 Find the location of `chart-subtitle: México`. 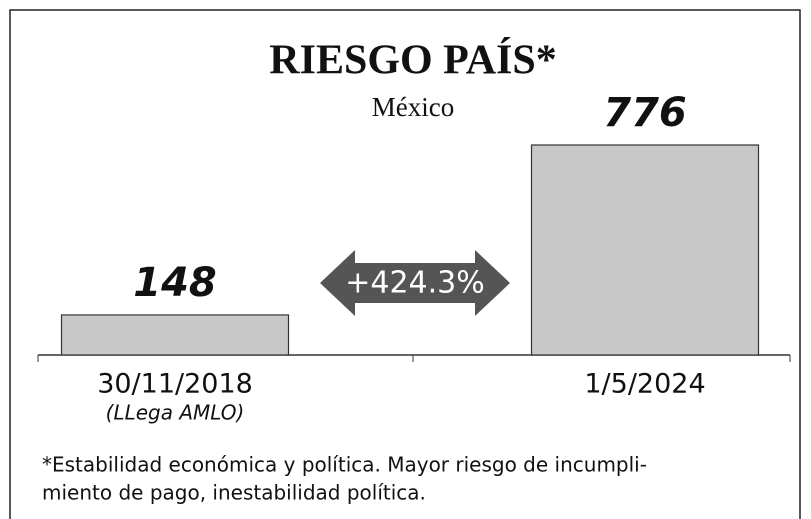

chart-subtitle: México is located at coordinates (413, 107).